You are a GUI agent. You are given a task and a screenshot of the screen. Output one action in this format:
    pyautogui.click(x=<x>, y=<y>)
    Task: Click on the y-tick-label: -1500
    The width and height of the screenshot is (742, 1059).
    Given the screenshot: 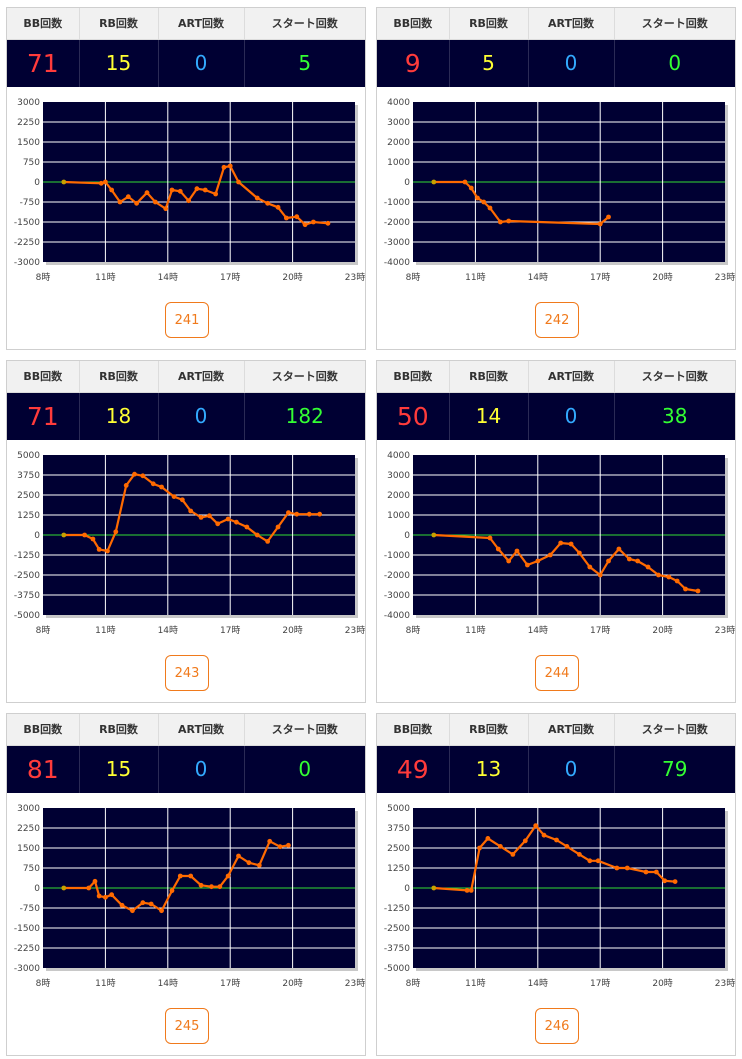 What is the action you would take?
    pyautogui.click(x=27, y=223)
    